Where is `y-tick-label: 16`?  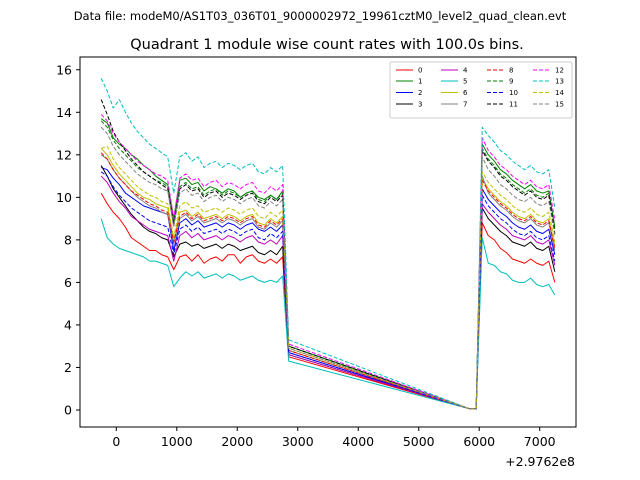
y-tick-label: 16 is located at coordinates (64, 69).